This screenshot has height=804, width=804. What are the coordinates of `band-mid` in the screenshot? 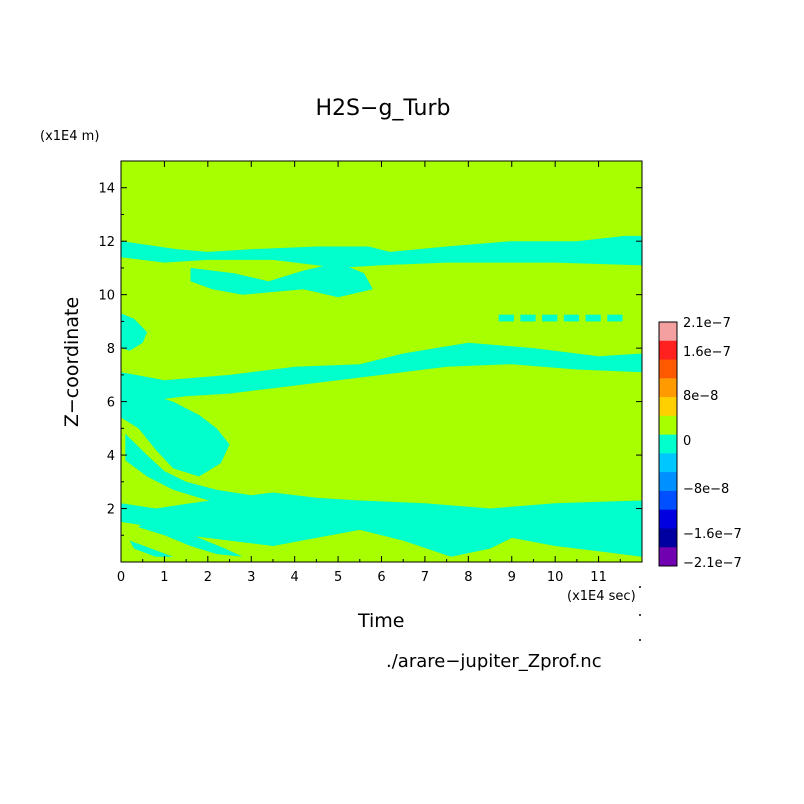 It's located at (381, 372).